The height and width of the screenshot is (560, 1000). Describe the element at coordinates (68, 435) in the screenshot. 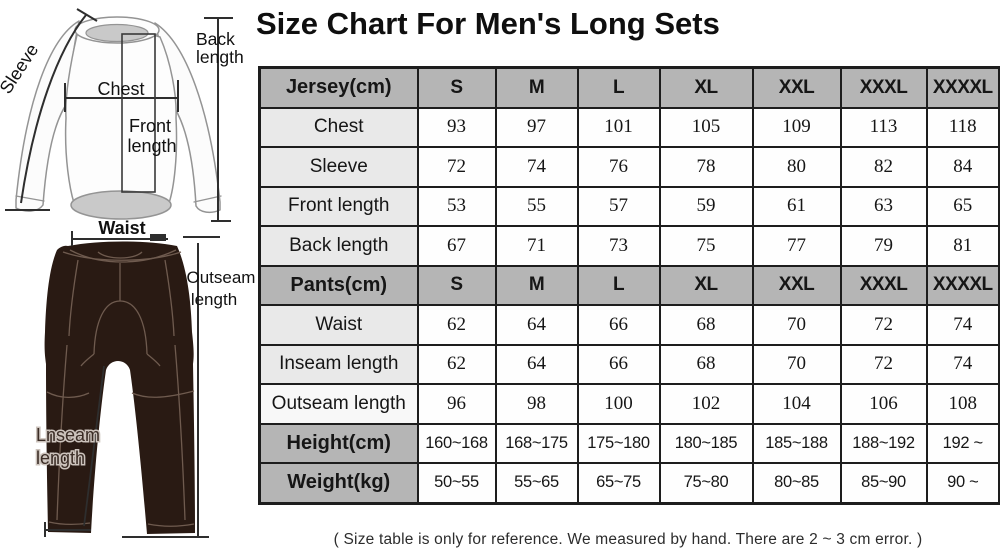

I see `inseam-label-line1: Lnseam` at that location.